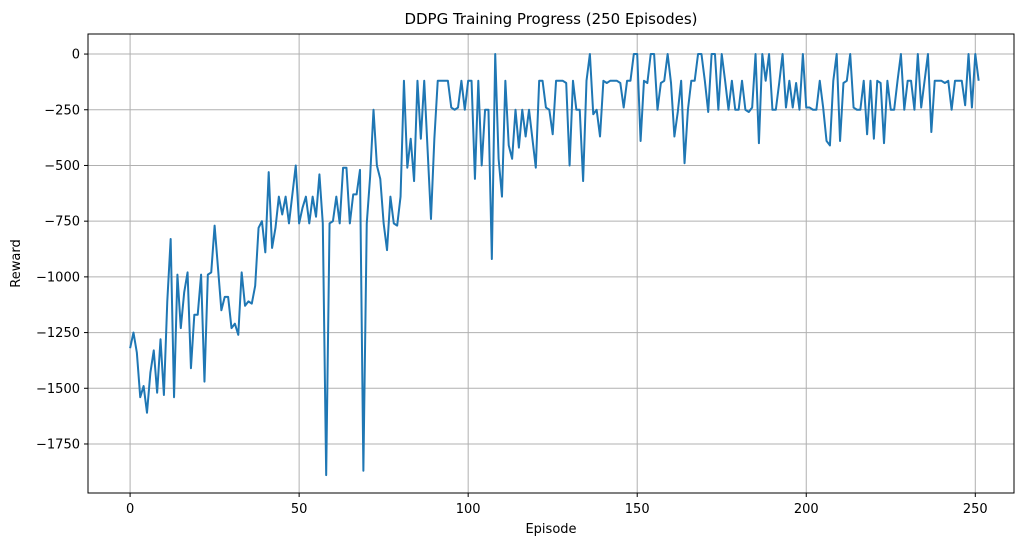 This screenshot has width=1026, height=547. I want to click on y-tick-label: −1000, so click(58, 277).